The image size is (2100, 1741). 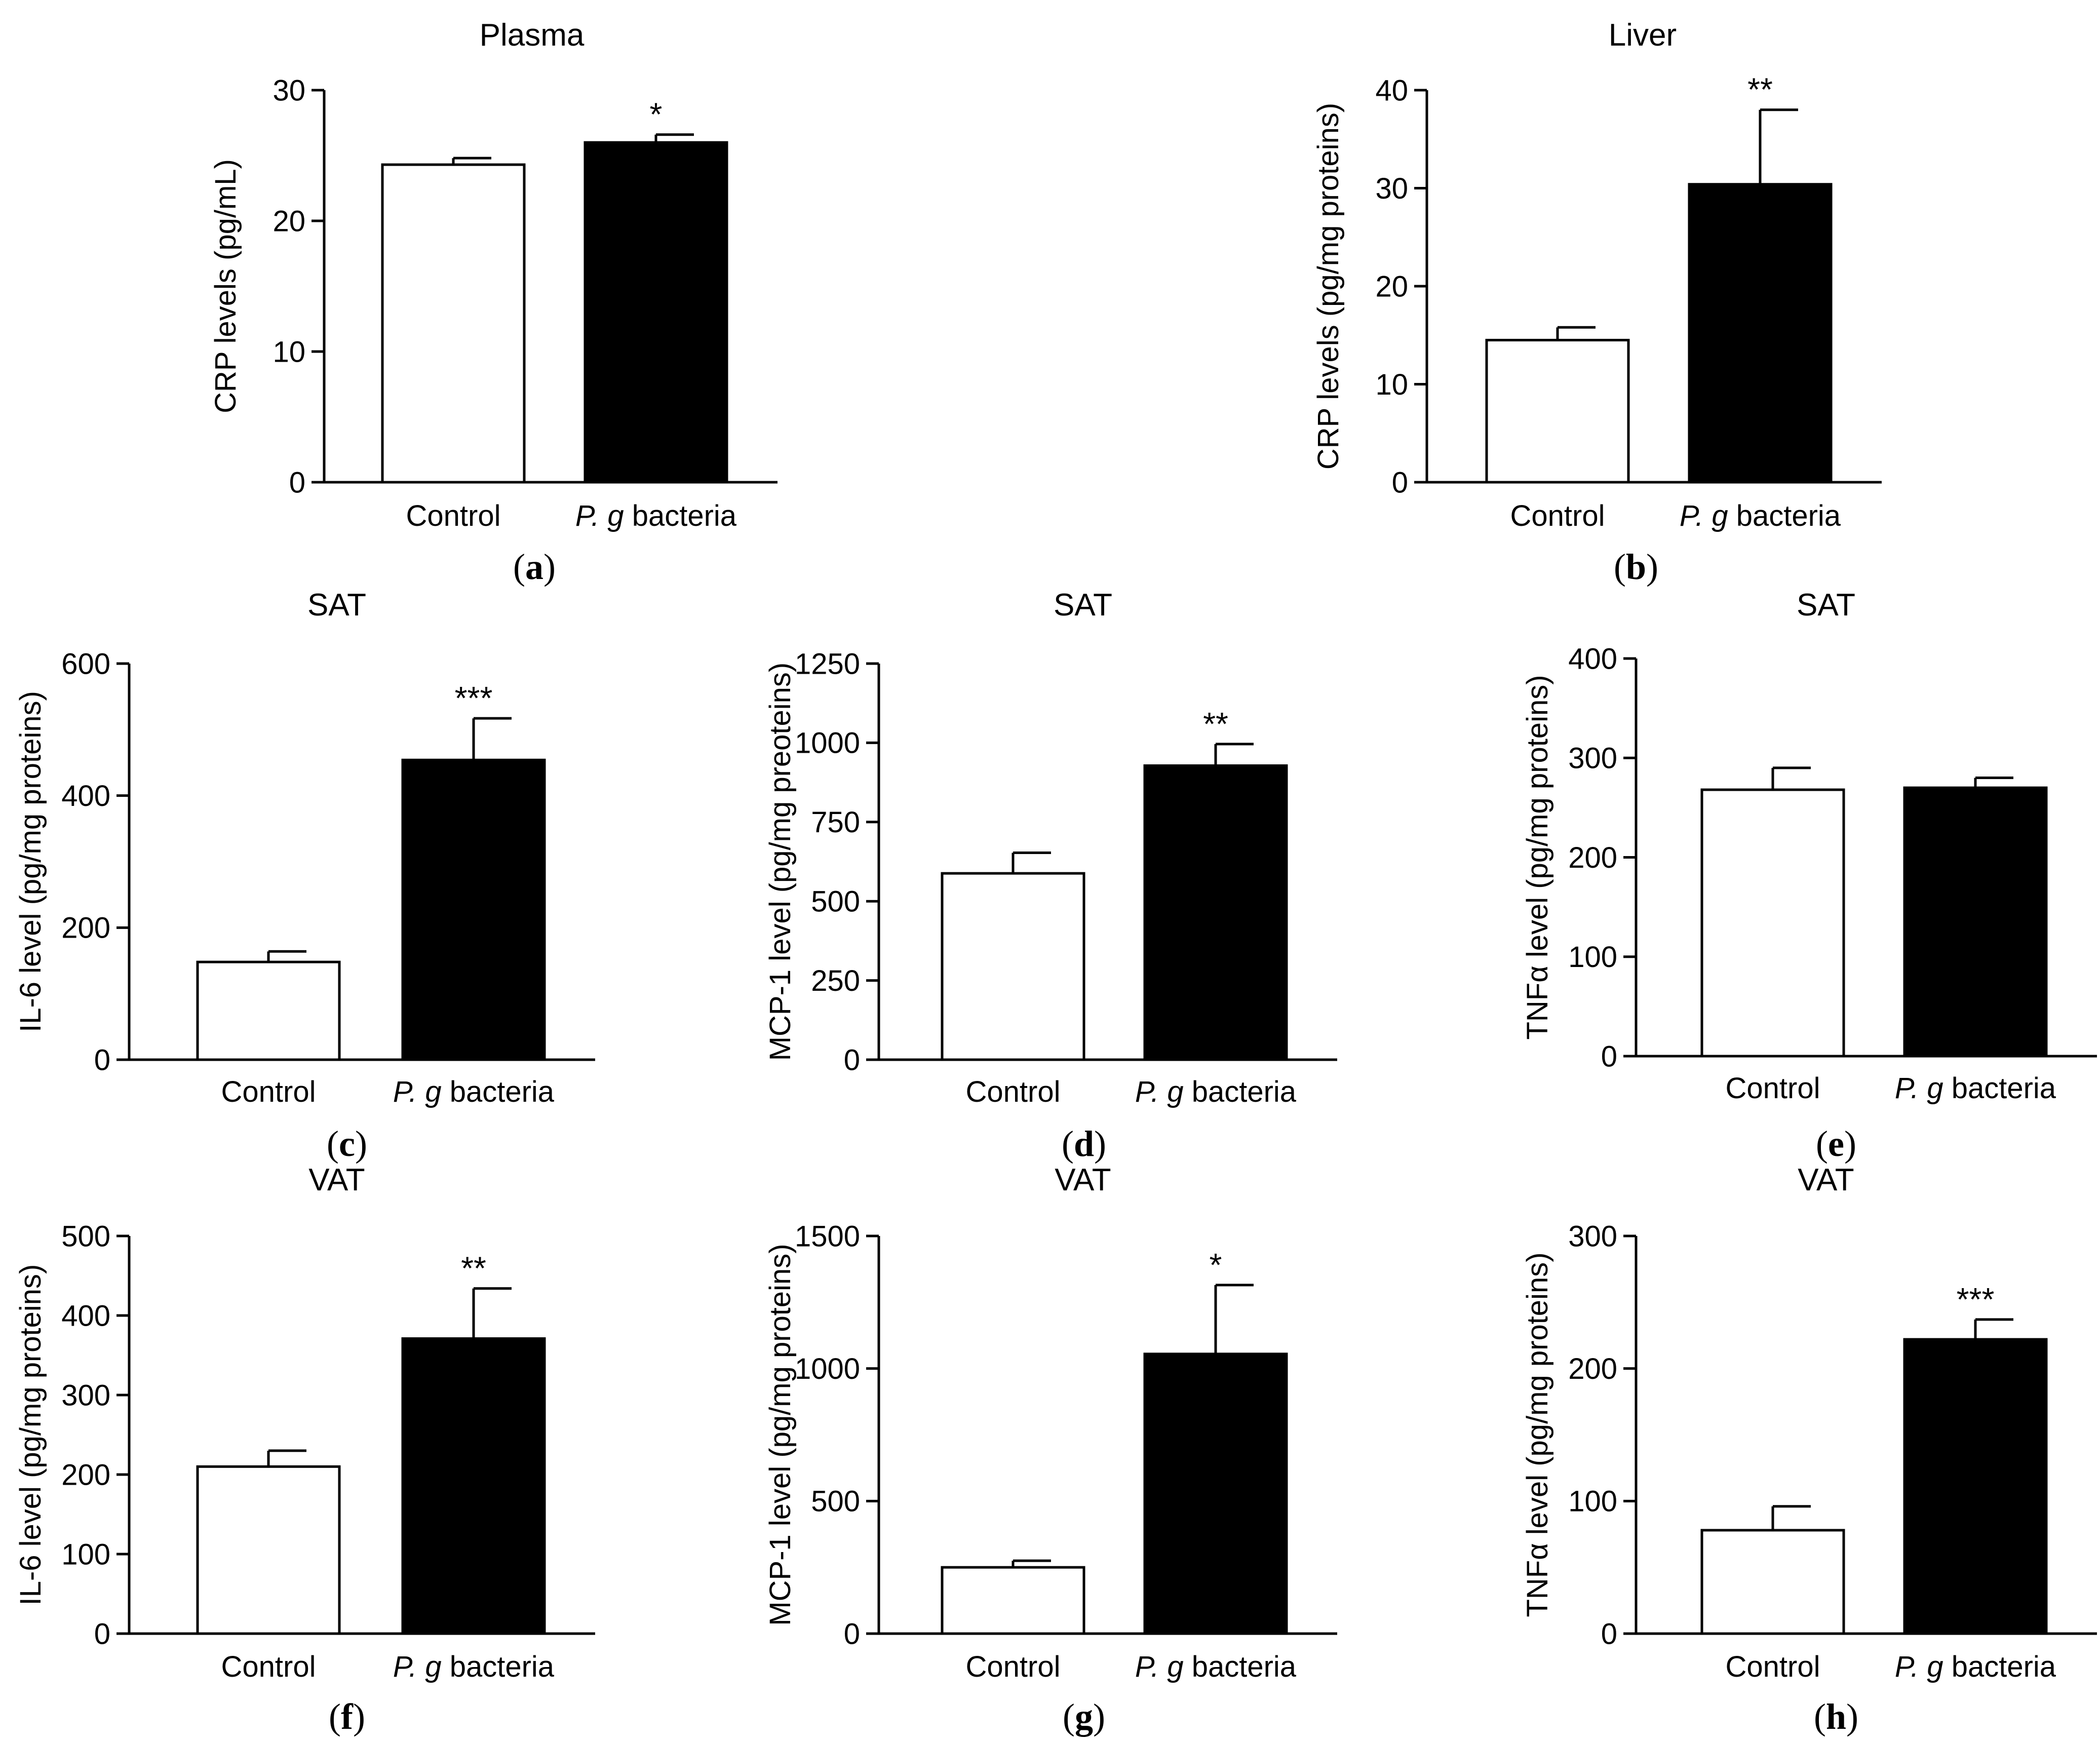 What do you see at coordinates (1836, 1144) in the screenshot?
I see `panel-caption: (e)` at bounding box center [1836, 1144].